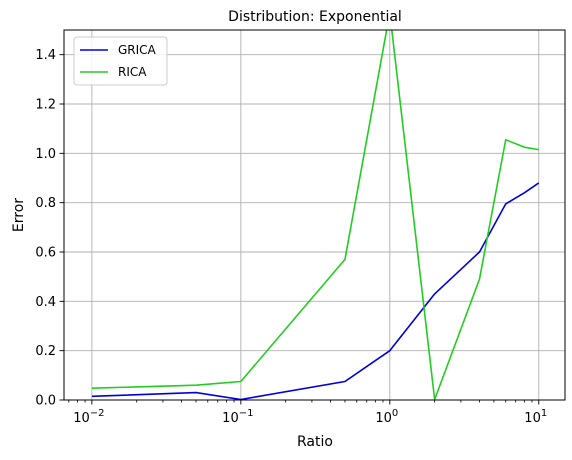 The height and width of the screenshot is (460, 572). Describe the element at coordinates (45, 105) in the screenshot. I see `y-tick-label: 1.2` at that location.